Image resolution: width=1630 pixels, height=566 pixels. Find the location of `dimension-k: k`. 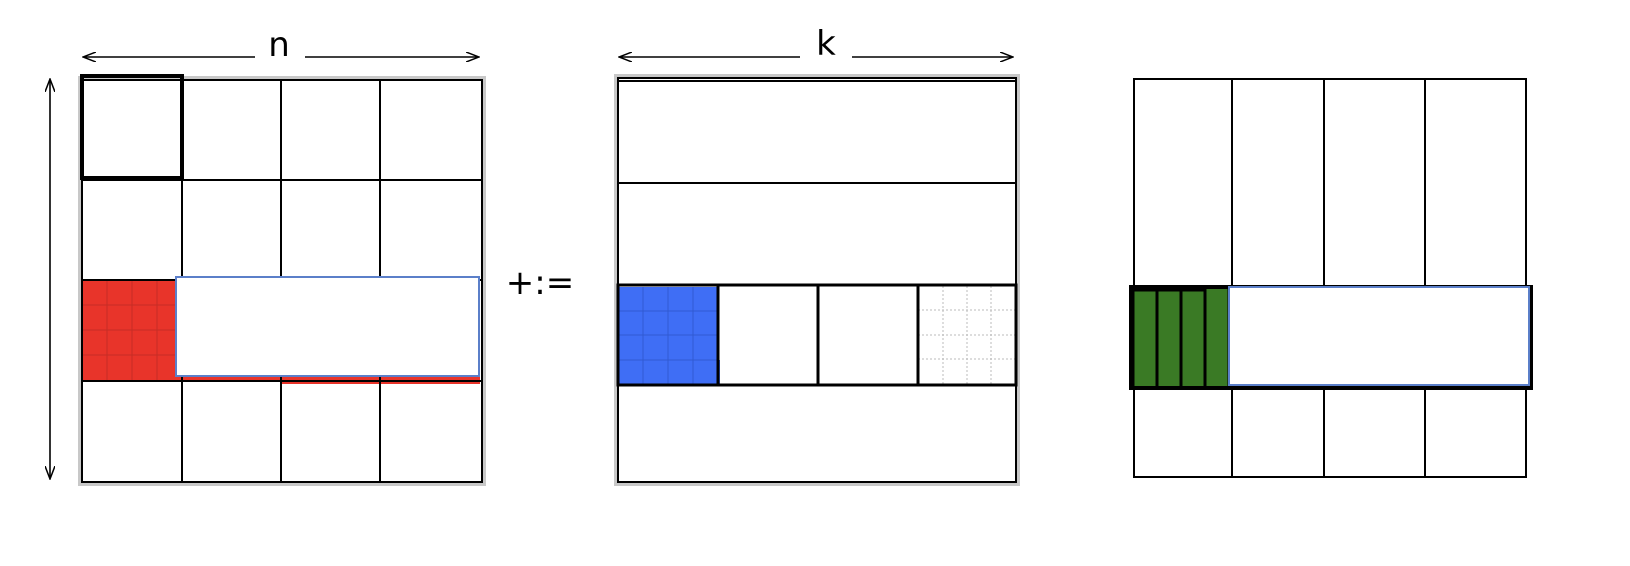

dimension-k: k is located at coordinates (816, 44).